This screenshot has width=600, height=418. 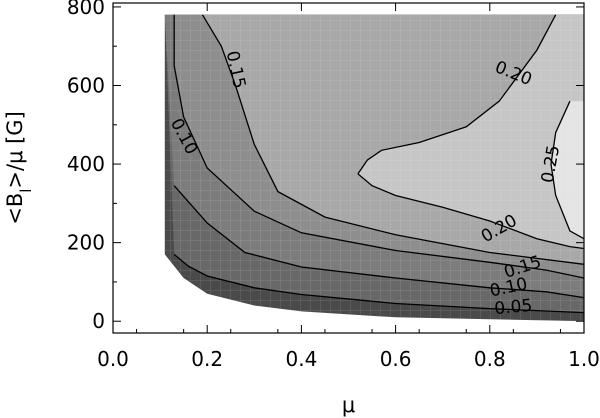 What do you see at coordinates (490, 359) in the screenshot?
I see `x-tick-label: 0.8` at bounding box center [490, 359].